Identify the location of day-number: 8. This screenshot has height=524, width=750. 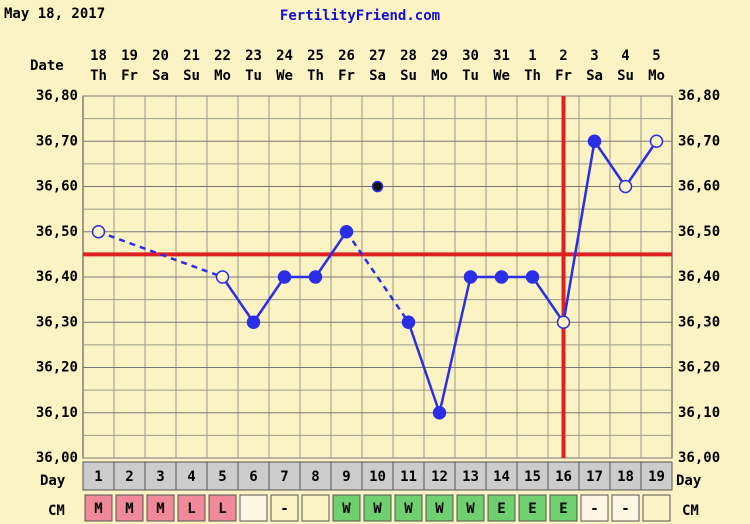
(315, 477).